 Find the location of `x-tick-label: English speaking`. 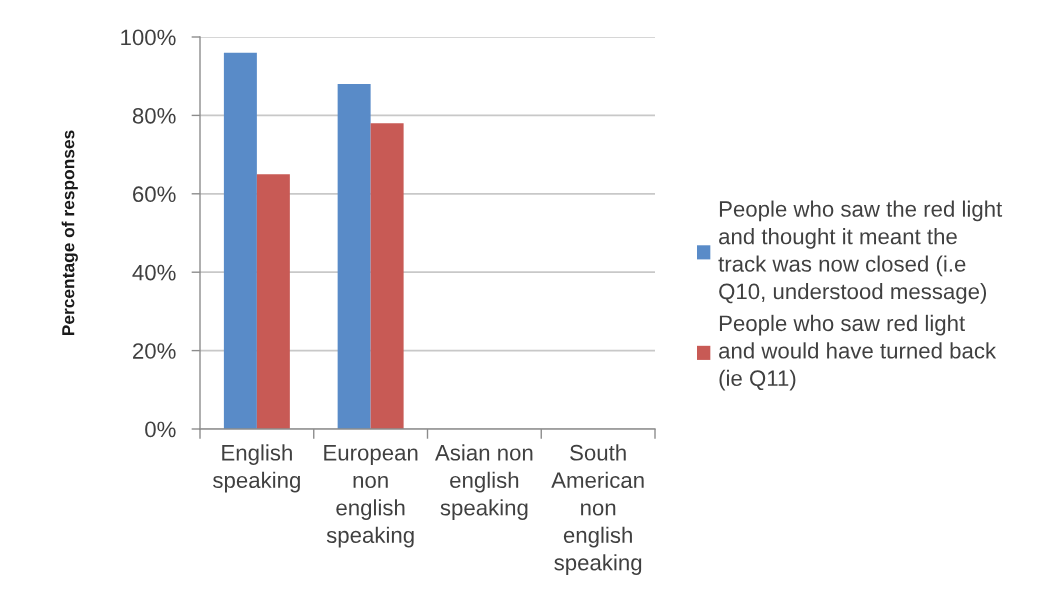

x-tick-label: English speaking is located at coordinates (256, 468).